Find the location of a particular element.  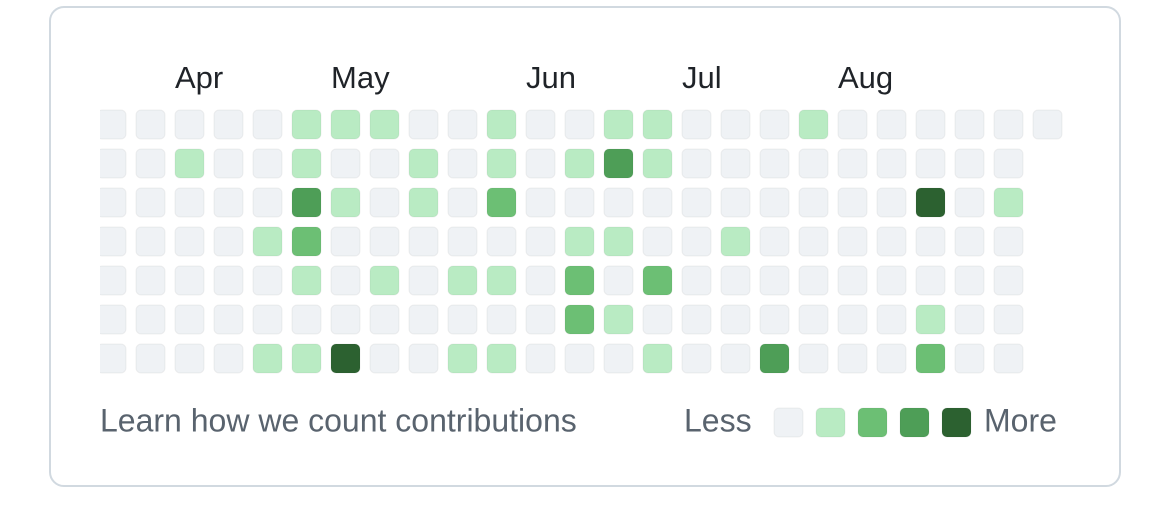

month-label: Apr is located at coordinates (199, 77).